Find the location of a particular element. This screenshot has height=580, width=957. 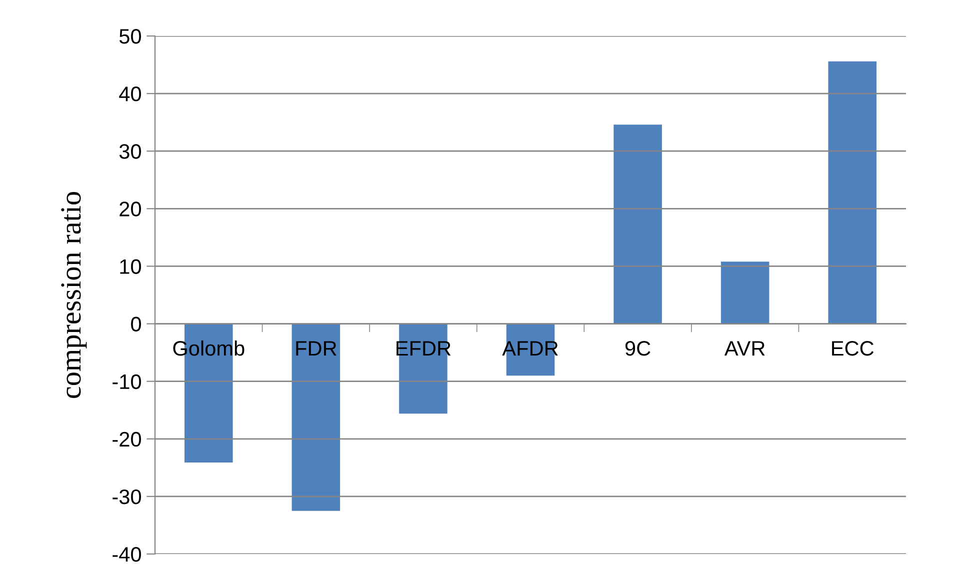

x-tick-label: ECC is located at coordinates (853, 348).